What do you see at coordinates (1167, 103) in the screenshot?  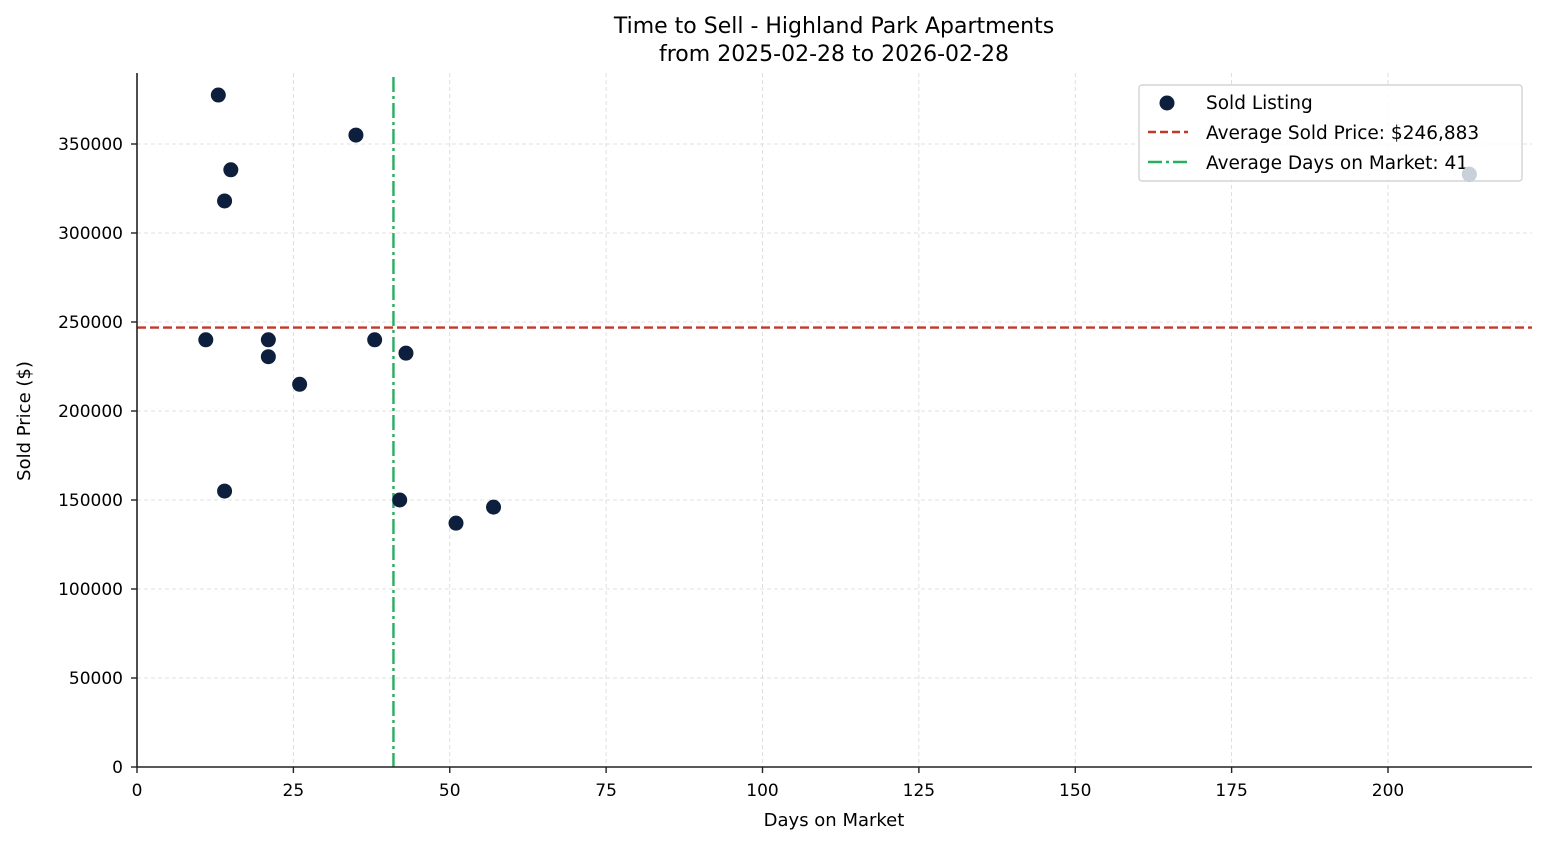 I see `legend-marker-icon` at bounding box center [1167, 103].